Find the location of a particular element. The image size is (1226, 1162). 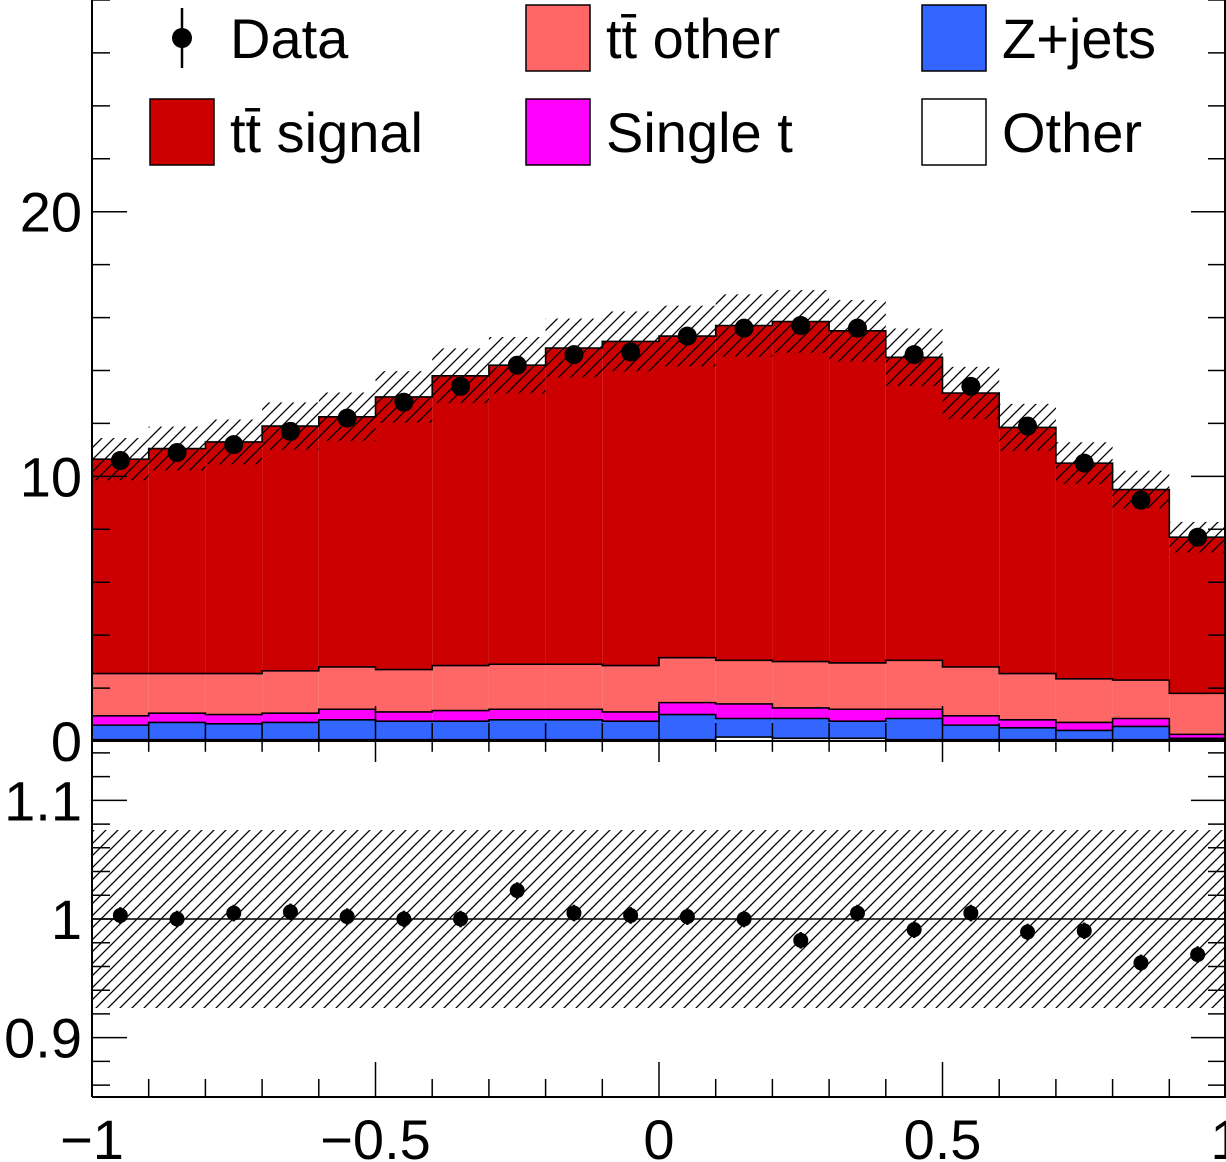

legend-label-data: Data is located at coordinates (289, 38).